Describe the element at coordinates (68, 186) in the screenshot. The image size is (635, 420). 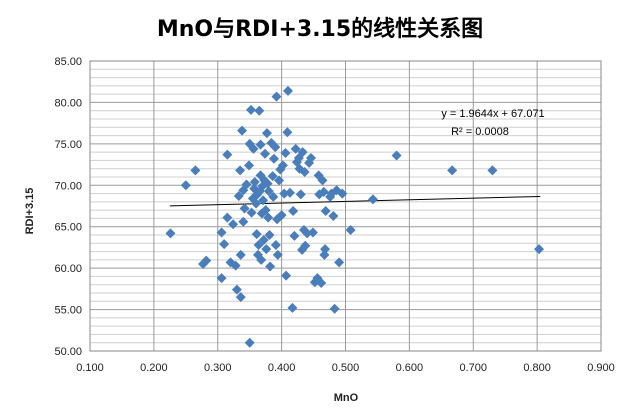
I see `y-tick-label: 70.00` at that location.